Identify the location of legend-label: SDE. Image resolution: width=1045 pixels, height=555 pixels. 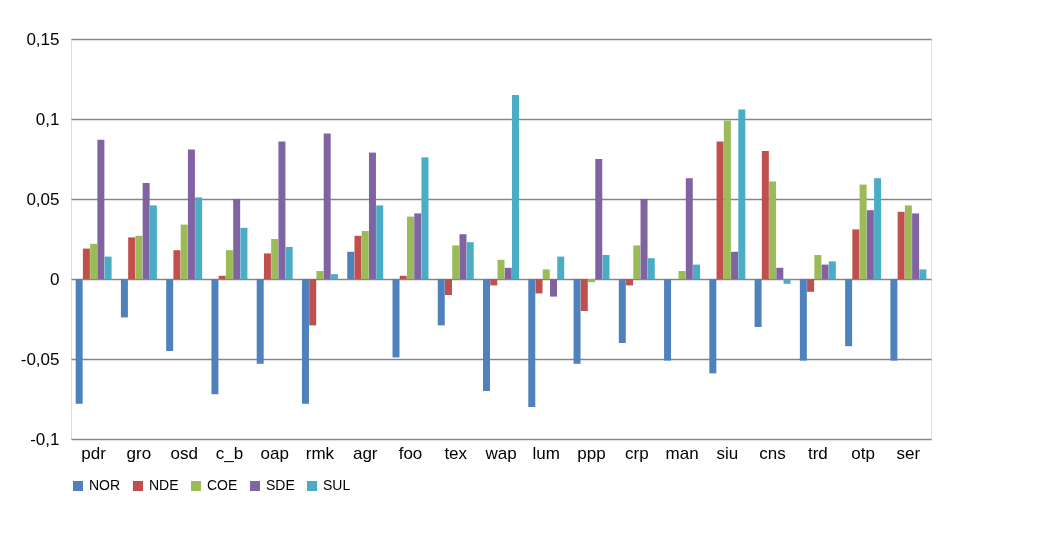
(280, 485).